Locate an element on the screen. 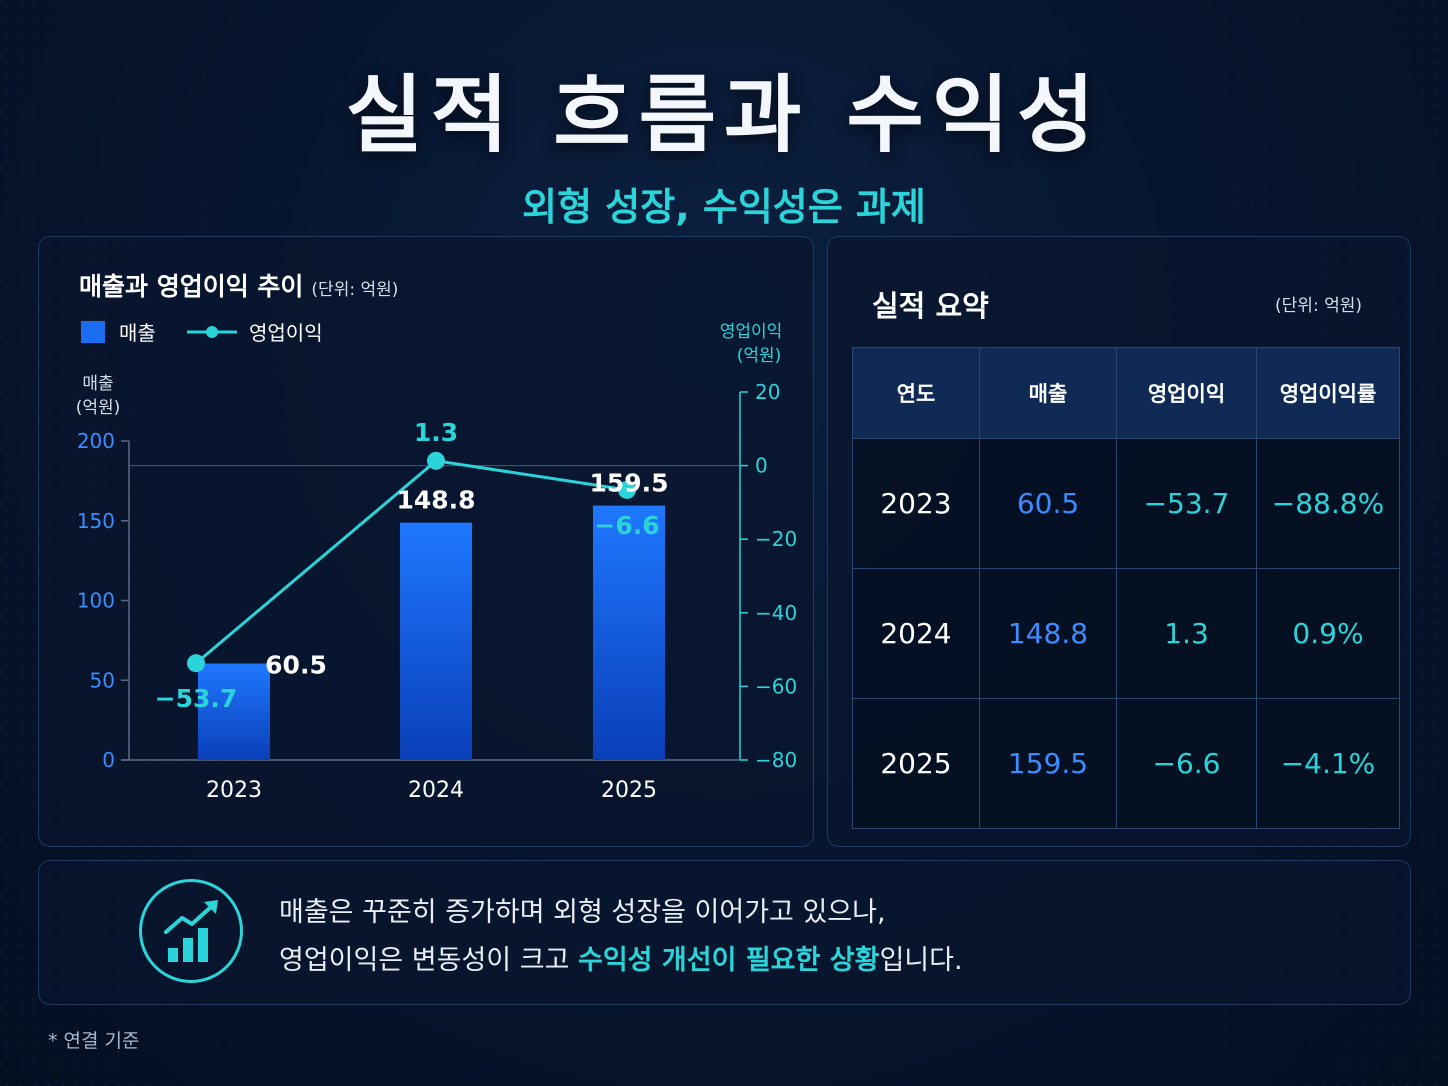  insight-line-2: 영업이익은 변동성이 크고 수익성 개선이 필요한 상황입니다. is located at coordinates (621, 961).